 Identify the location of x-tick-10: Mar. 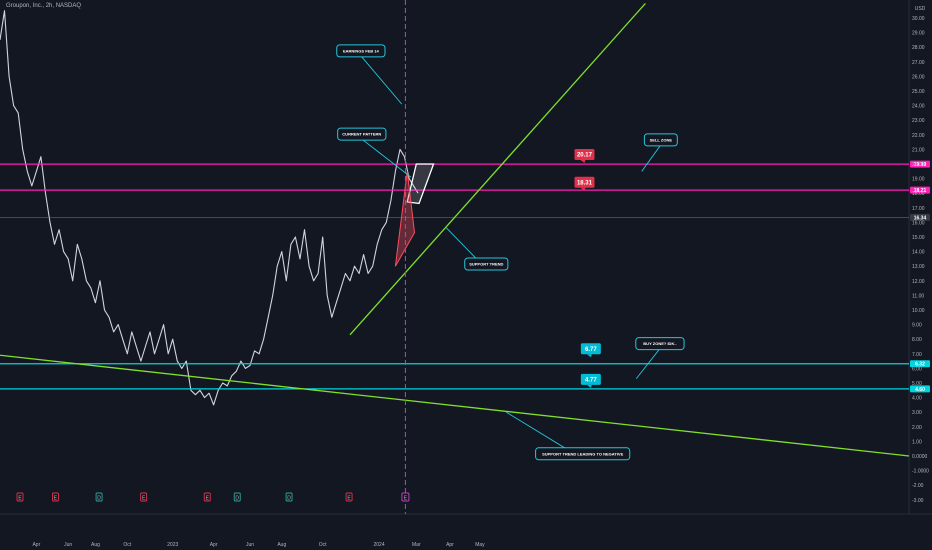
(416, 545).